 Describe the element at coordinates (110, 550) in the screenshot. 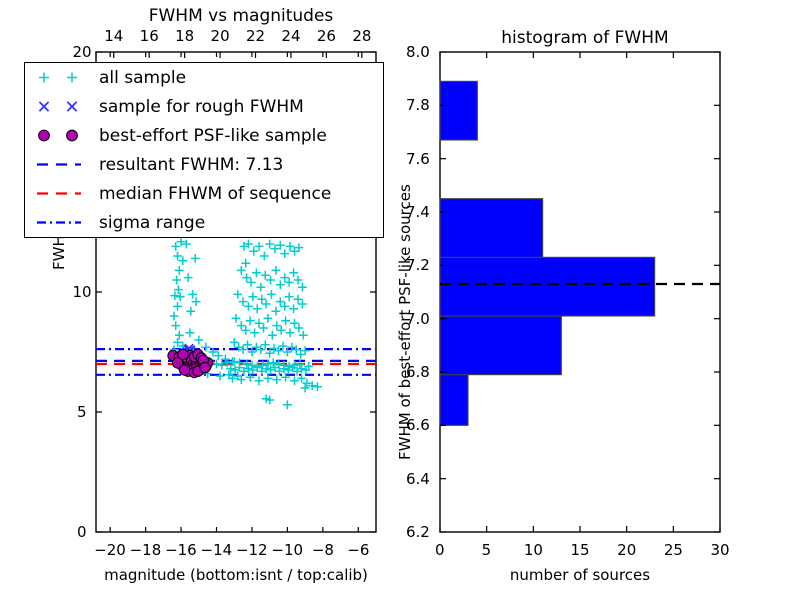

I see `left-x-tick-label: −20` at that location.